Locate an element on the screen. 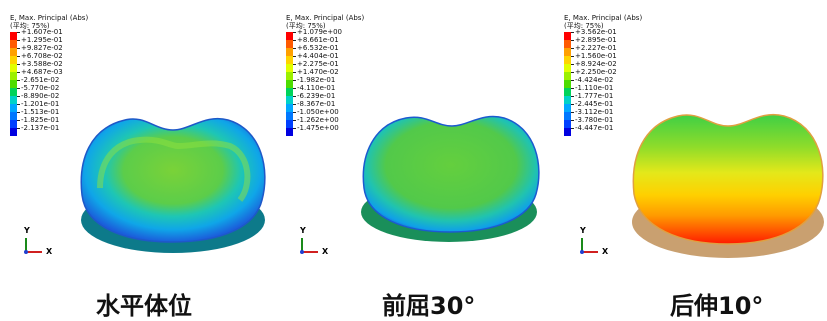 This screenshot has height=321, width=827. legend-row: -2.445e-01 is located at coordinates (603, 106).